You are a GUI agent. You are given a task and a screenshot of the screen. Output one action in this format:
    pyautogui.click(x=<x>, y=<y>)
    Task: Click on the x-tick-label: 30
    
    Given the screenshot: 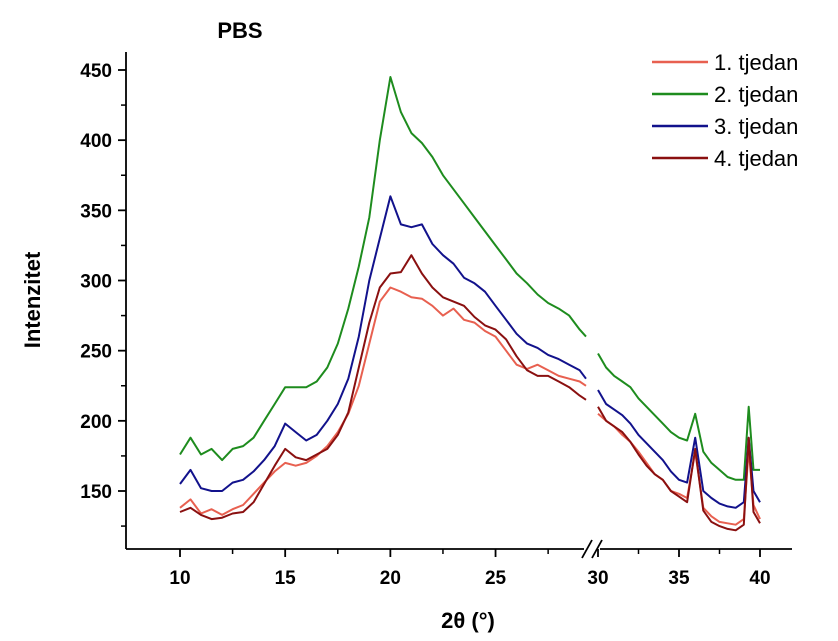 What is the action you would take?
    pyautogui.click(x=597, y=578)
    